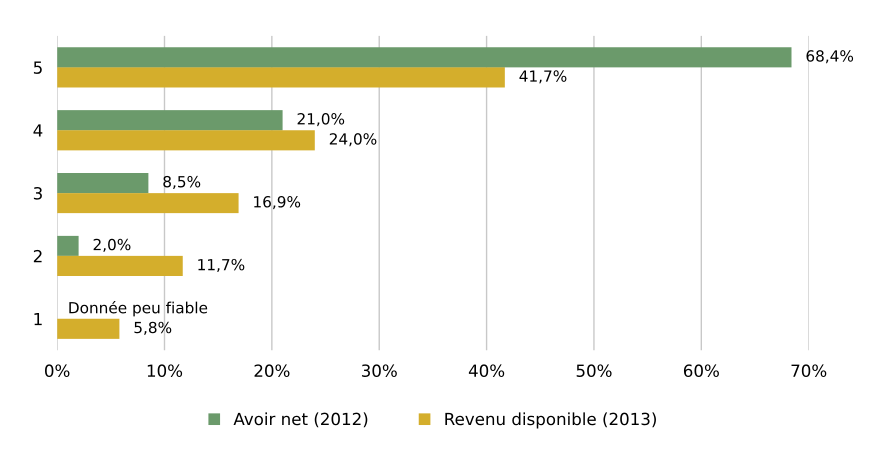 This screenshot has width=879, height=449. Describe the element at coordinates (165, 371) in the screenshot. I see `x-tick-label: 10%` at that location.